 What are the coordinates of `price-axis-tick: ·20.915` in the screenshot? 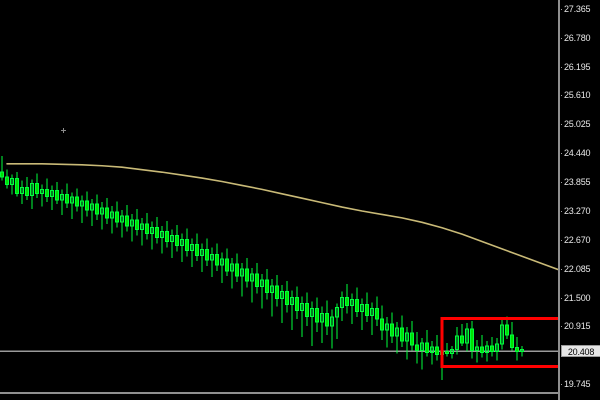 It's located at (580, 326).